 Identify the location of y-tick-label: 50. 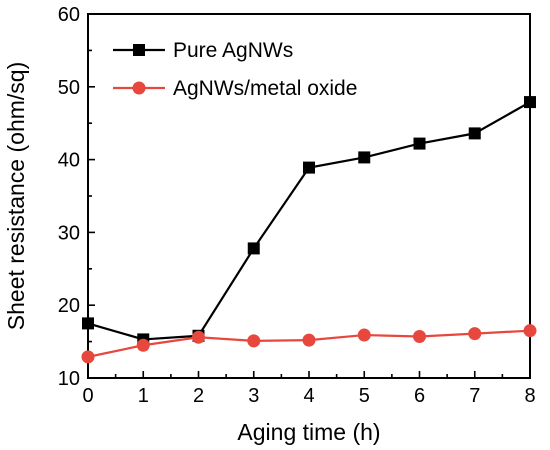
(69, 88).